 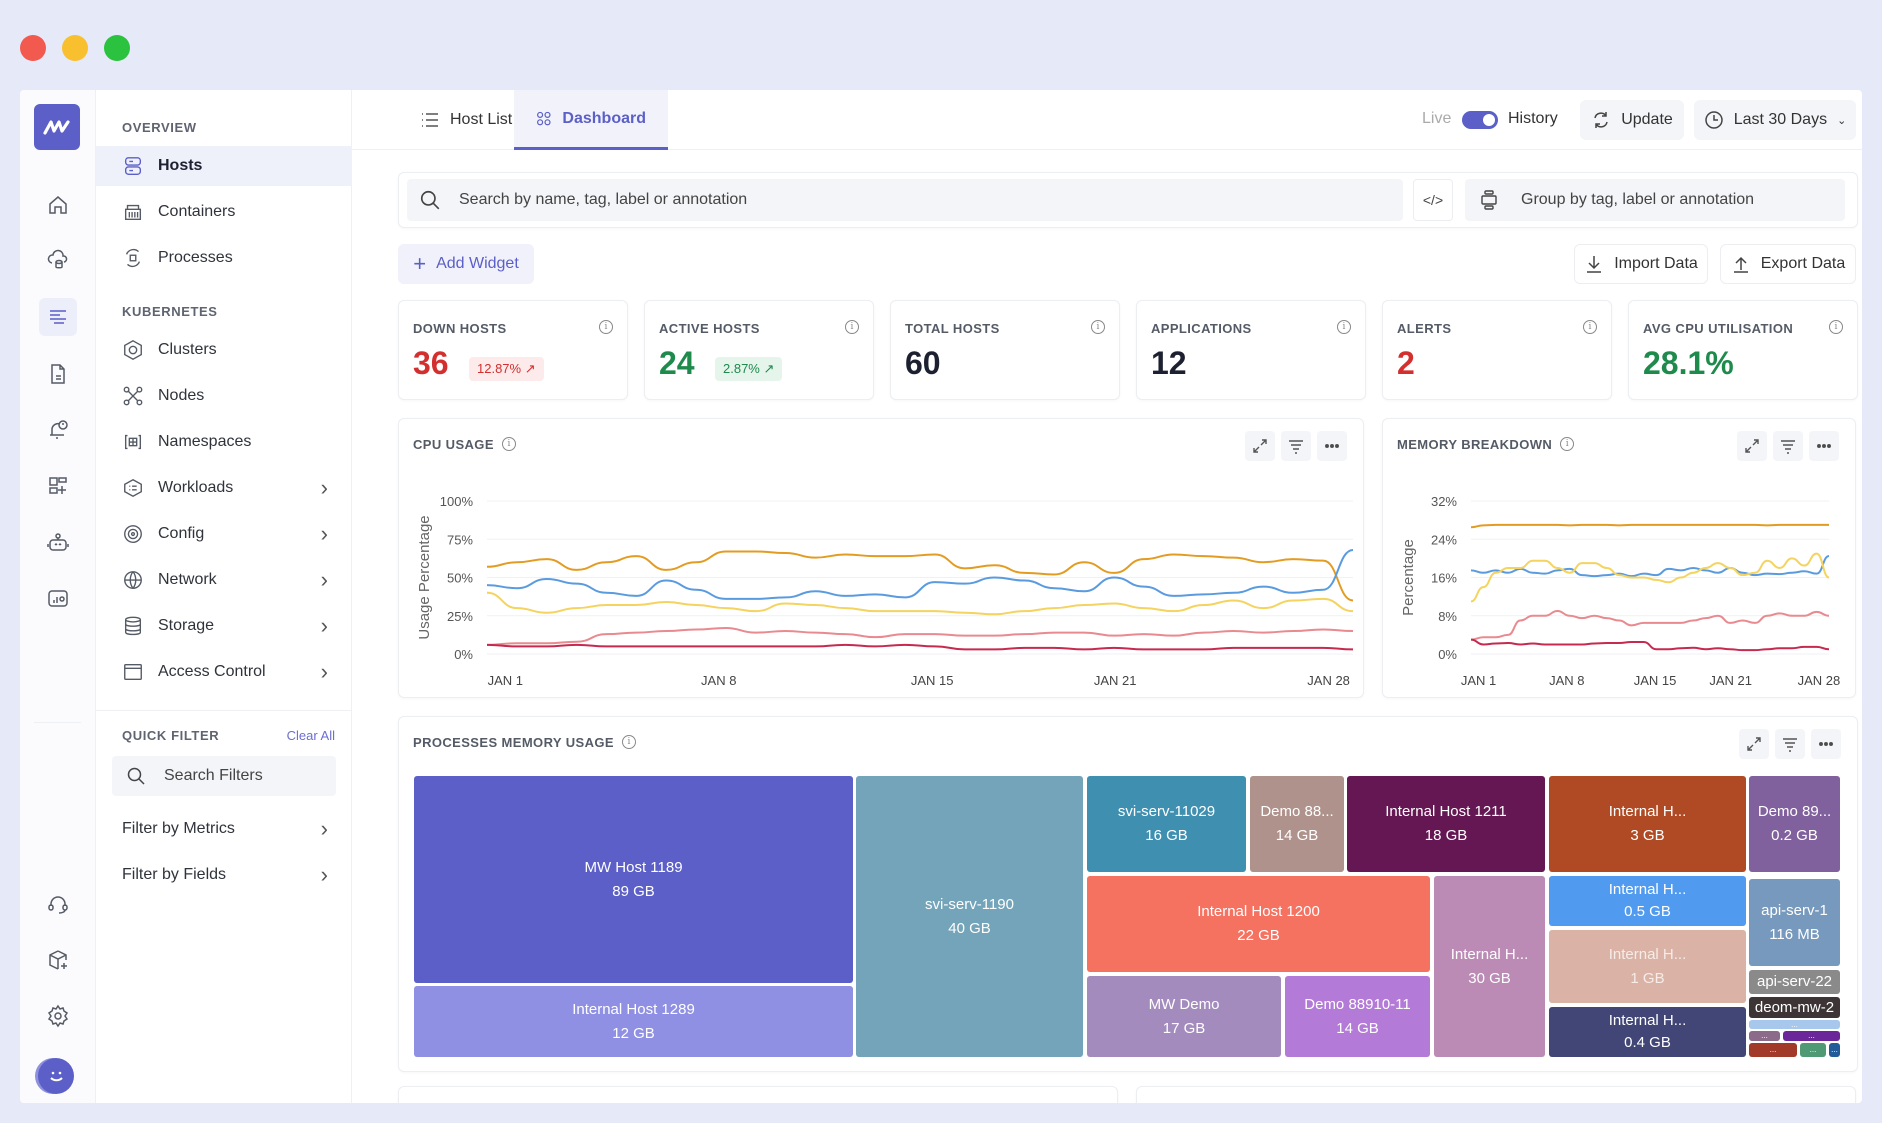 What do you see at coordinates (58, 543) in the screenshot?
I see `rail-robot-button` at bounding box center [58, 543].